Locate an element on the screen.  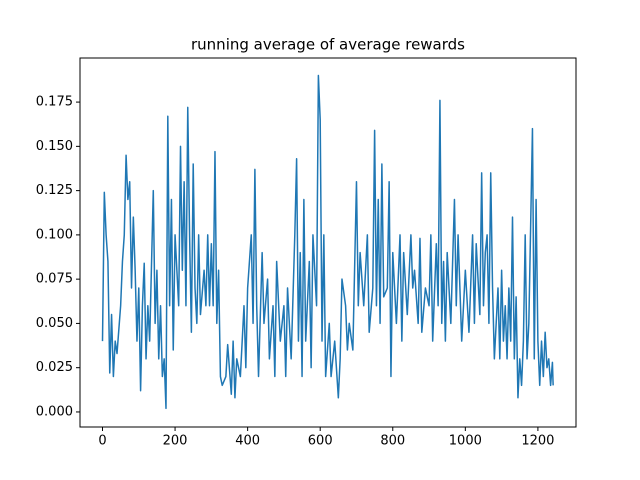
y-tick-label: 0.125 is located at coordinates (54, 190).